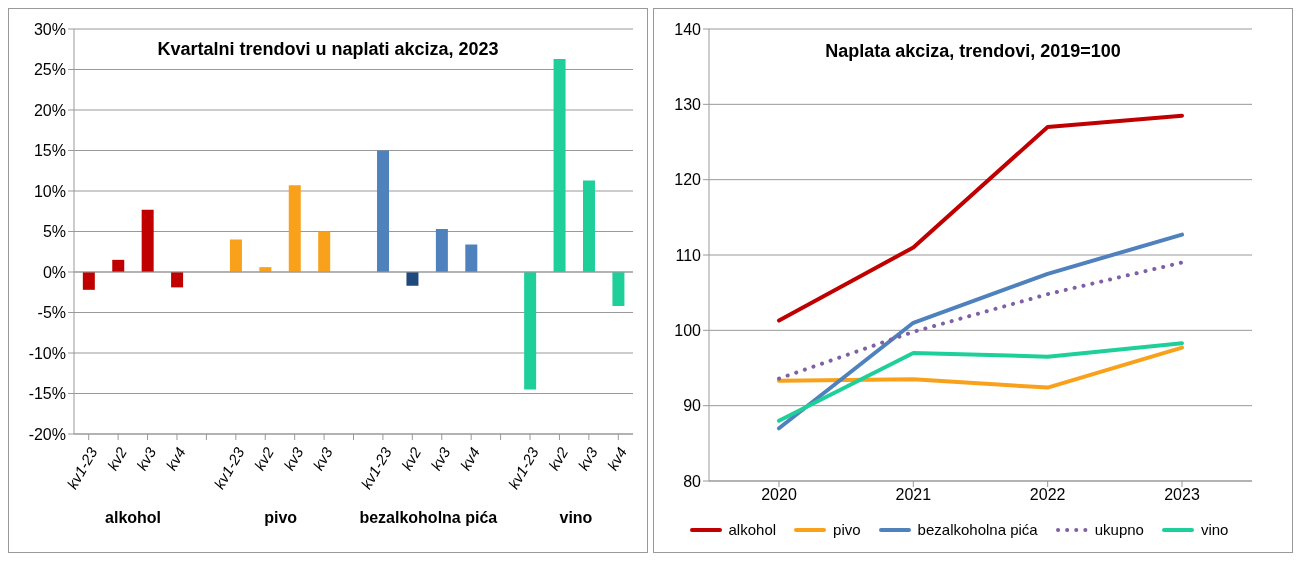 This screenshot has width=1301, height=565. I want to click on y-tick-label: 80, so click(692, 481).